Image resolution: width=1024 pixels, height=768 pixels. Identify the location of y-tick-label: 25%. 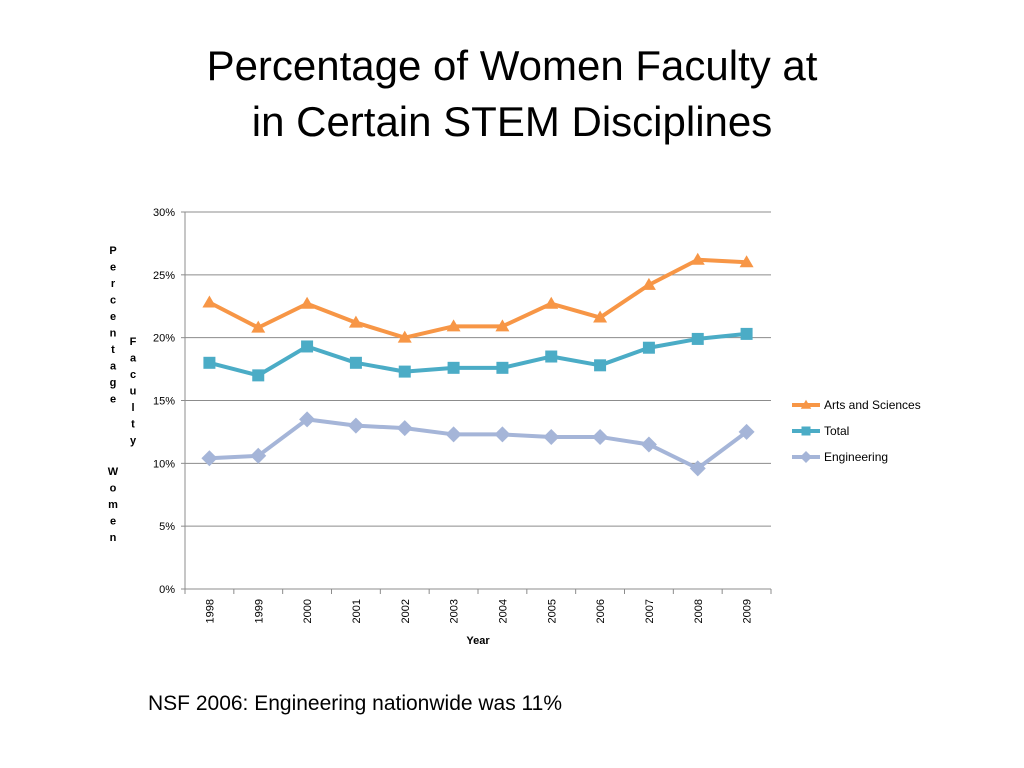
(164, 276).